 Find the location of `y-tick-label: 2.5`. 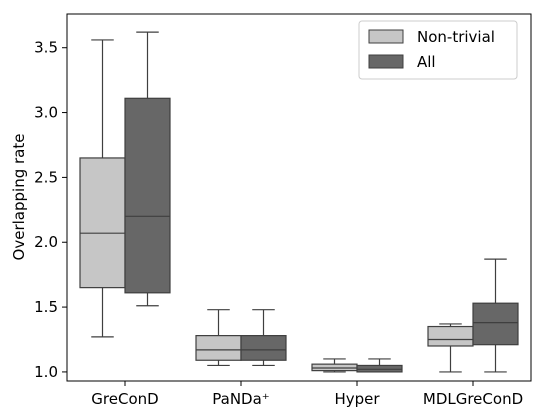

y-tick-label: 2.5 is located at coordinates (46, 177).